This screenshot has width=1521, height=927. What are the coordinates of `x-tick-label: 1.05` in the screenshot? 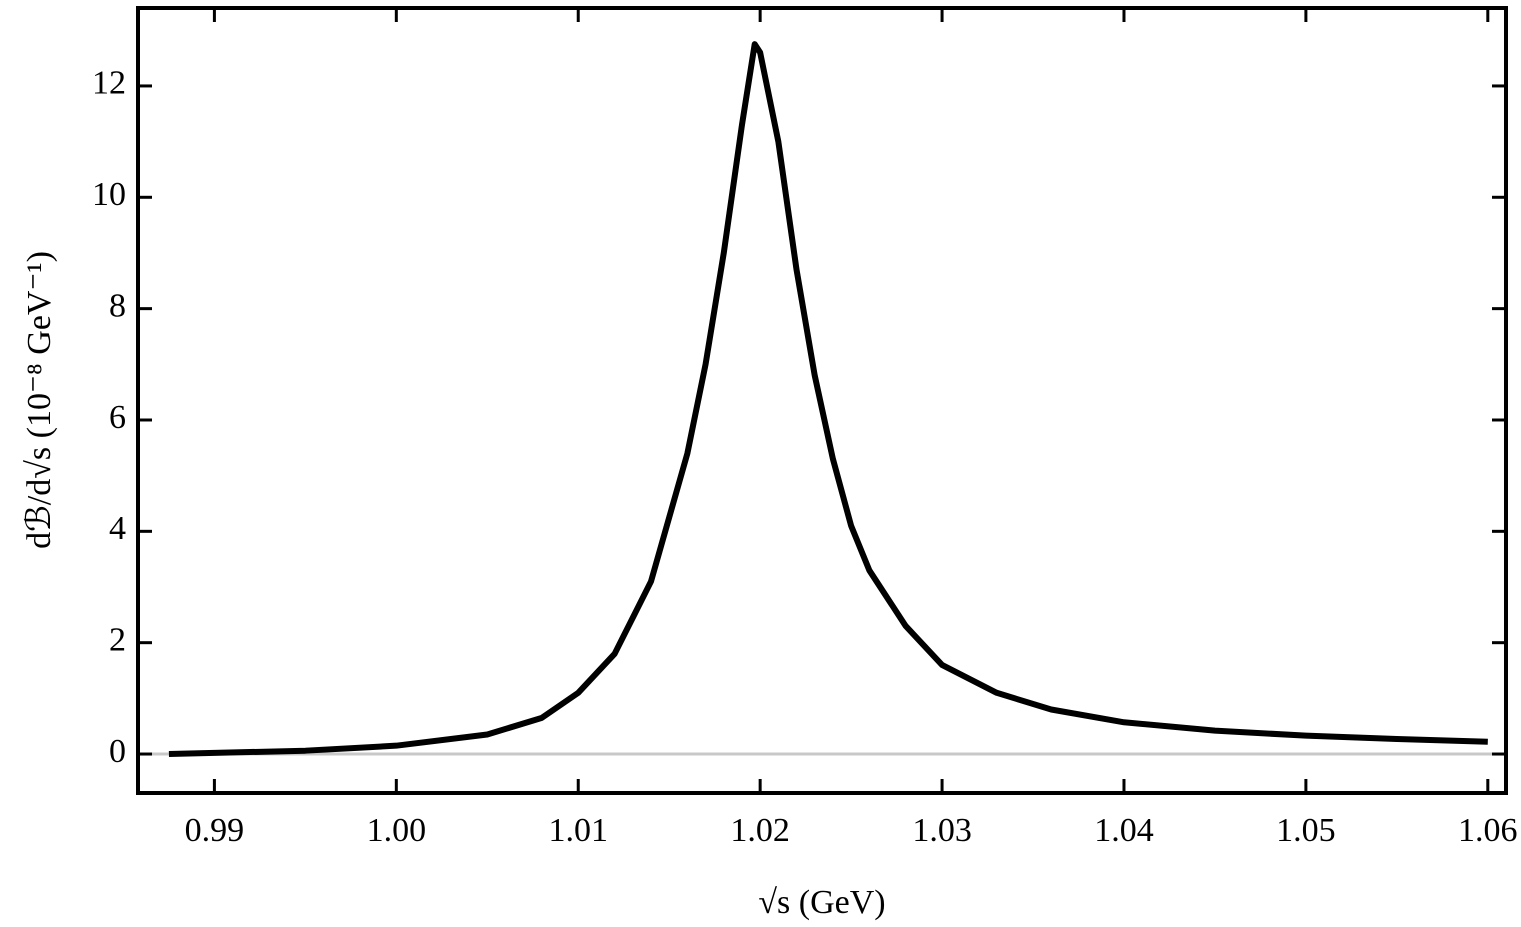 It's located at (1306, 830).